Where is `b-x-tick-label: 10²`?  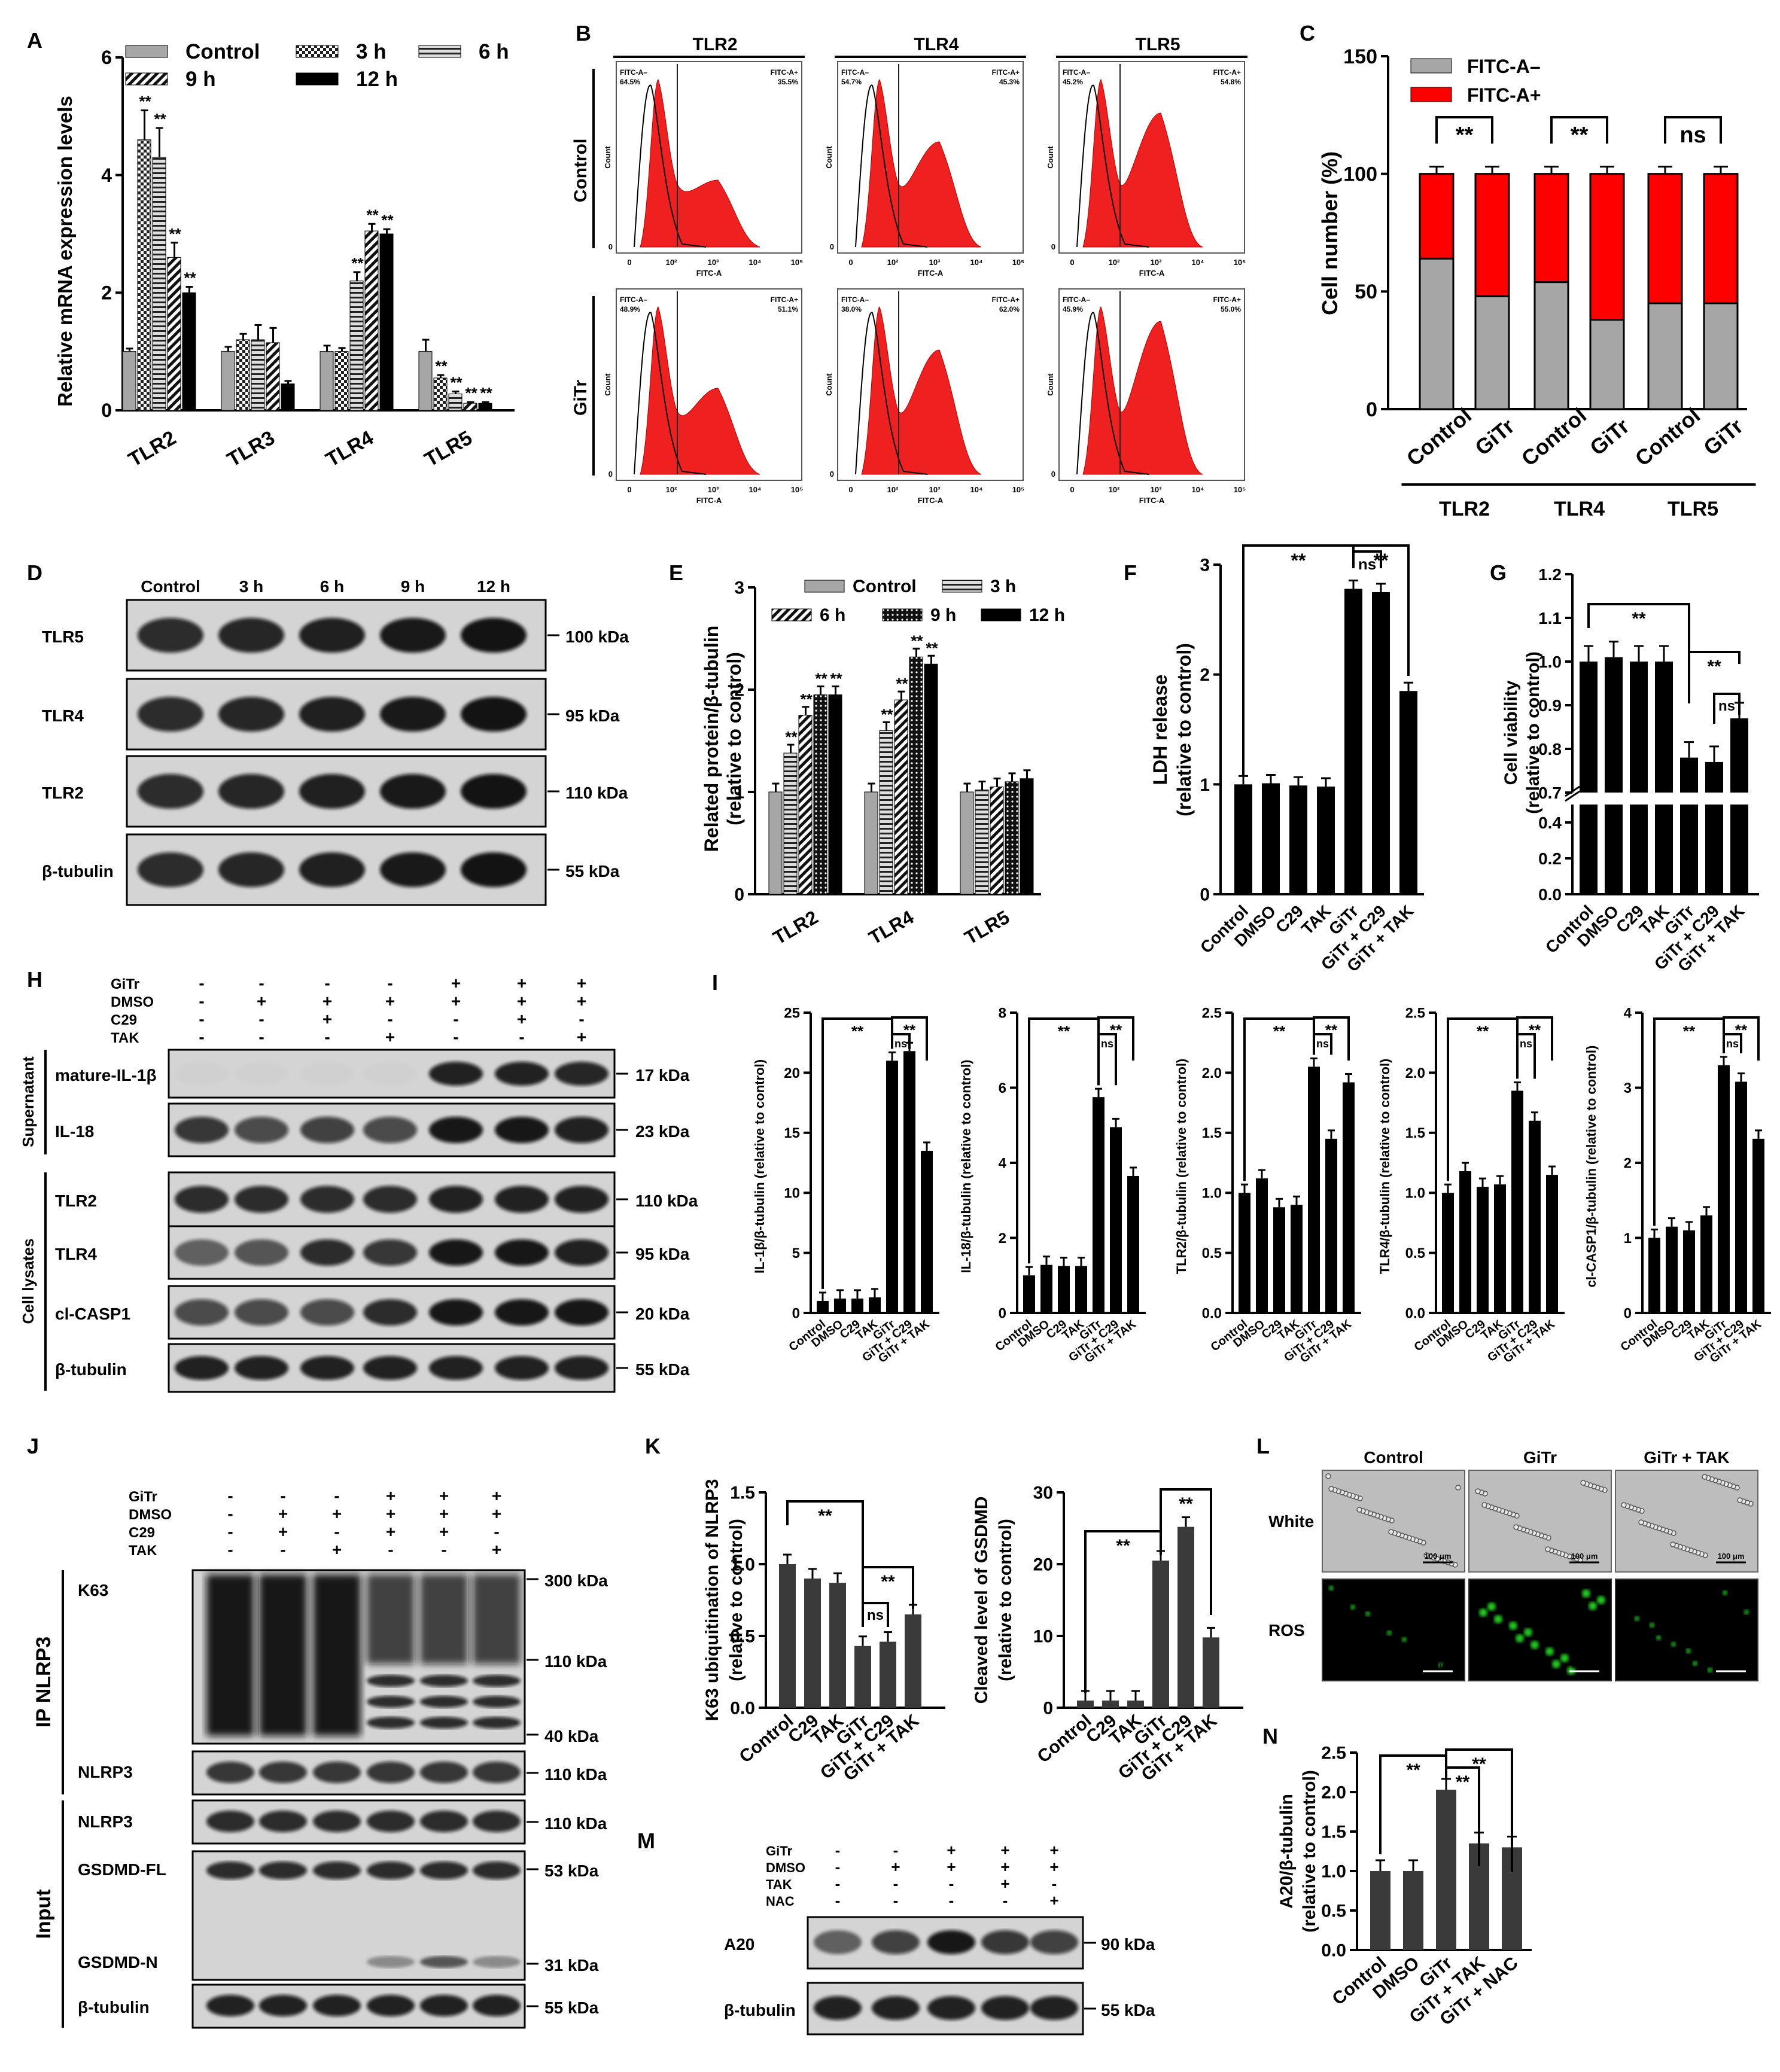 b-x-tick-label: 10² is located at coordinates (893, 262).